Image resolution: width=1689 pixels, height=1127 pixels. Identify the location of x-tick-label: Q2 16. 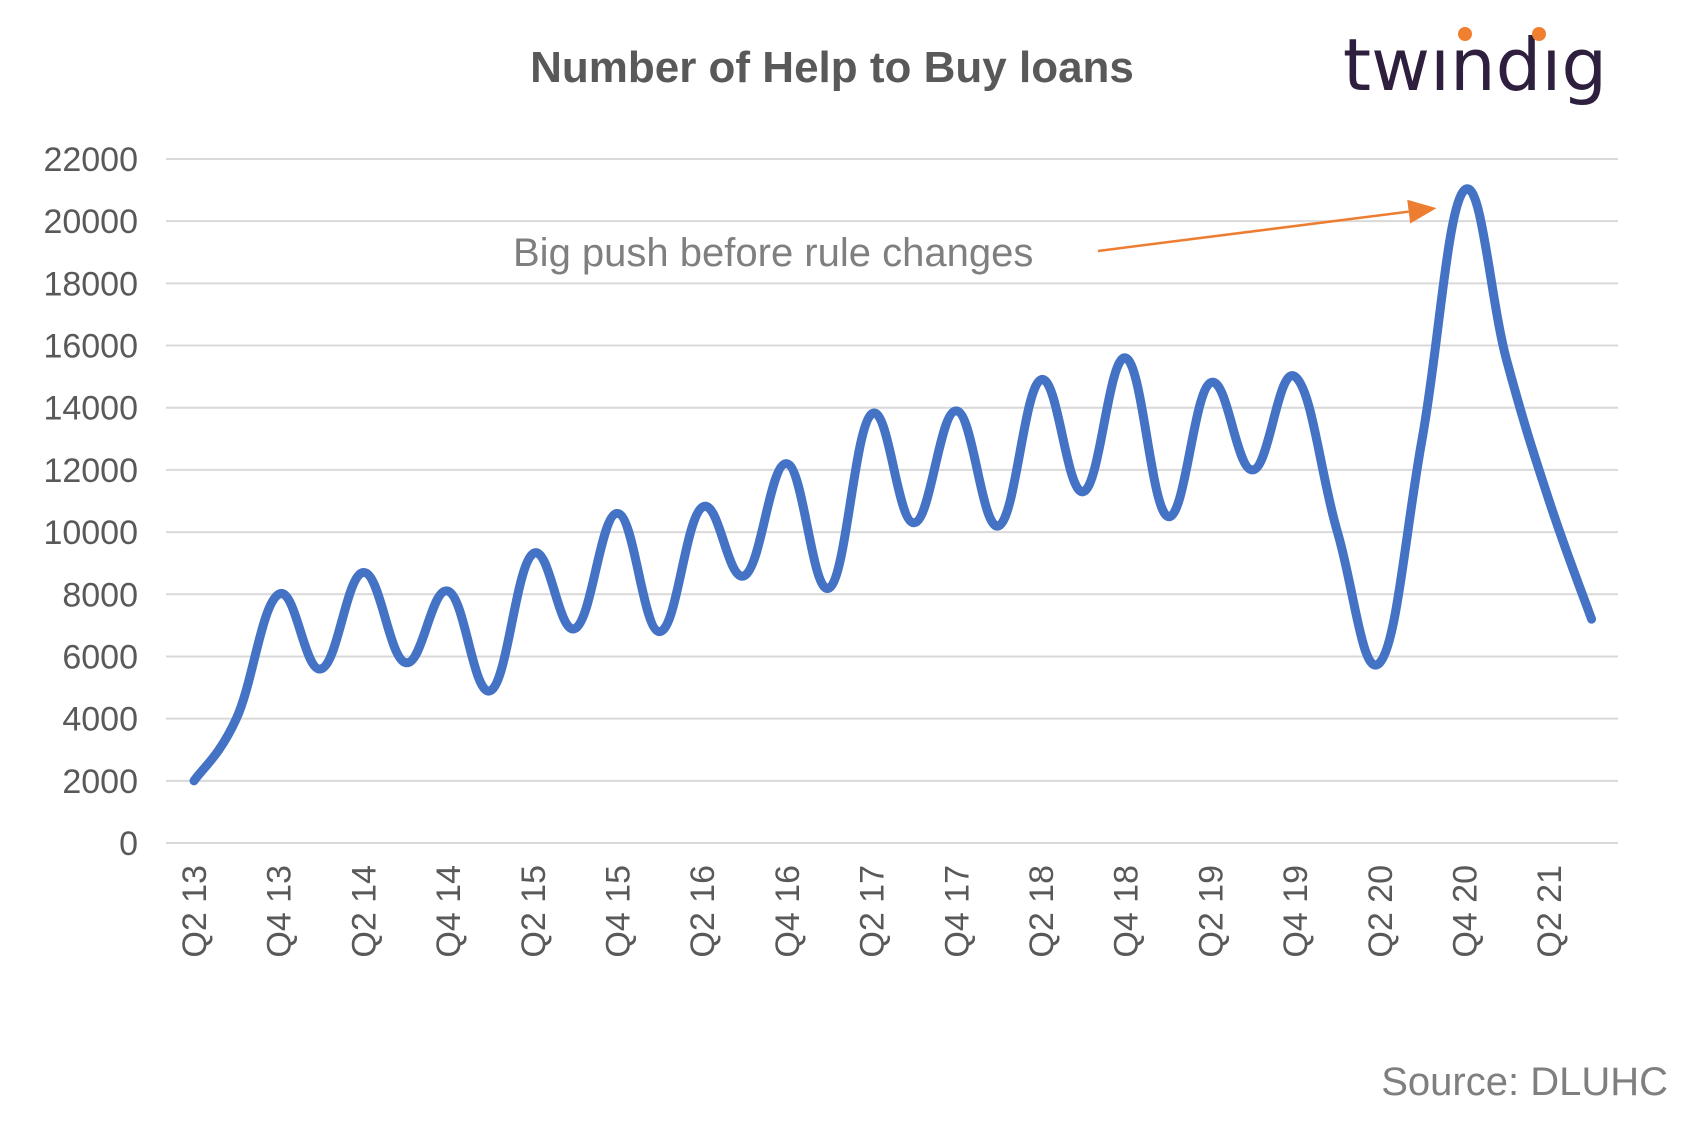
(703, 911).